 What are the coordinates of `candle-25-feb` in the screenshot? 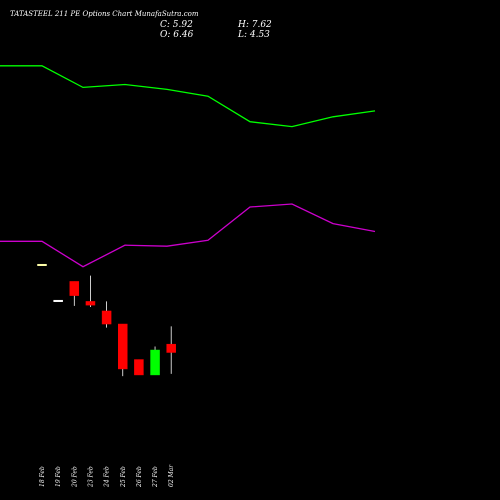 It's located at (123, 350).